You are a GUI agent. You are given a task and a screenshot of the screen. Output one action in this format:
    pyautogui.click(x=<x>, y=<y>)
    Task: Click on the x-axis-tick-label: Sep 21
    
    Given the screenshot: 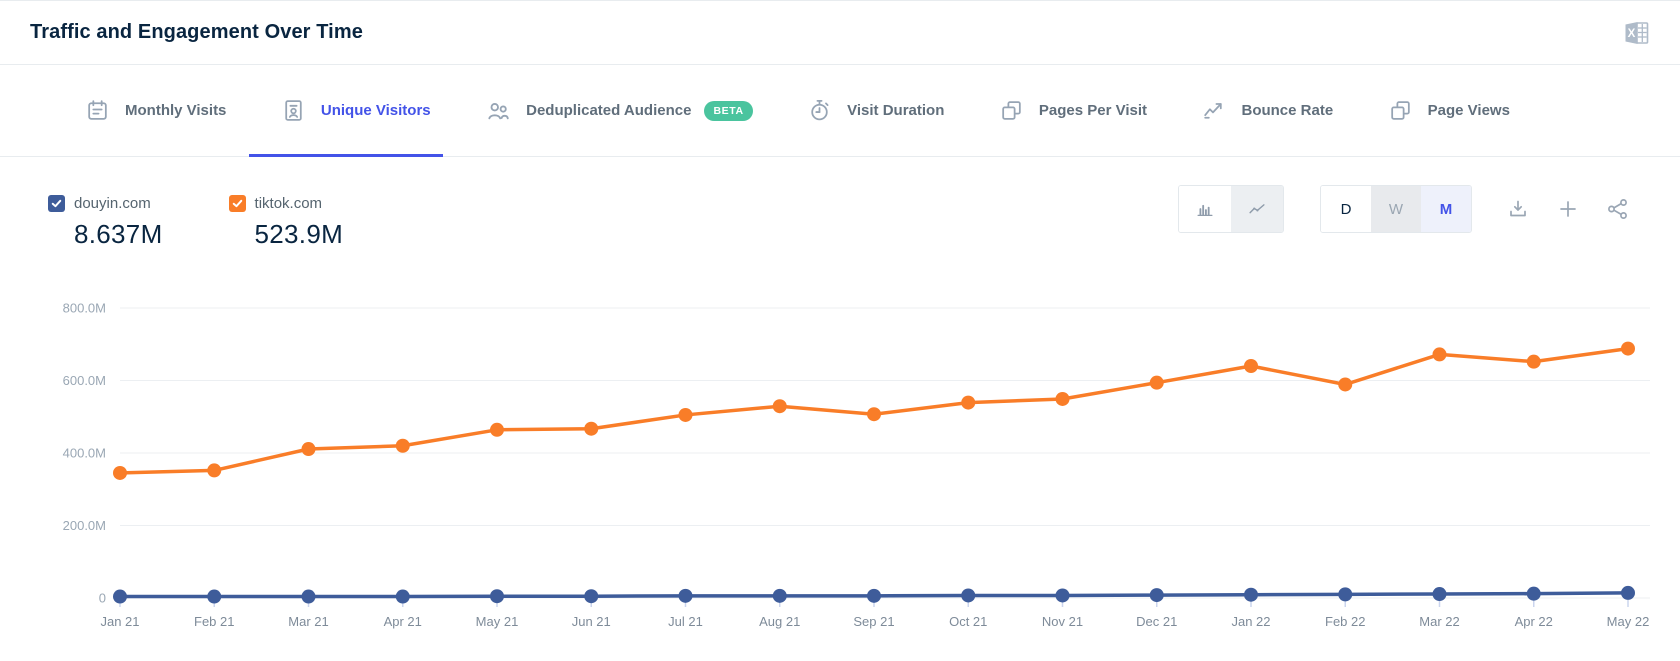 What is the action you would take?
    pyautogui.click(x=873, y=621)
    